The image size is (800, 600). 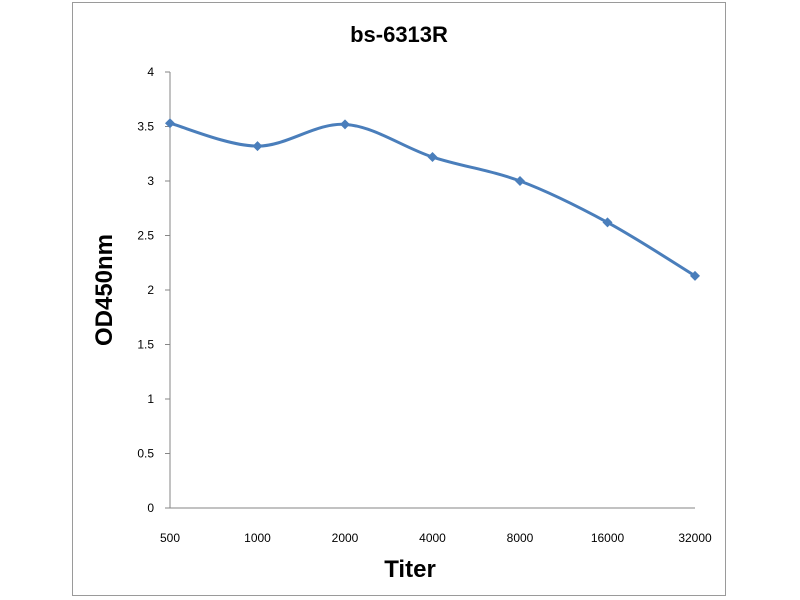 What do you see at coordinates (150, 181) in the screenshot?
I see `y-tick-label: 3` at bounding box center [150, 181].